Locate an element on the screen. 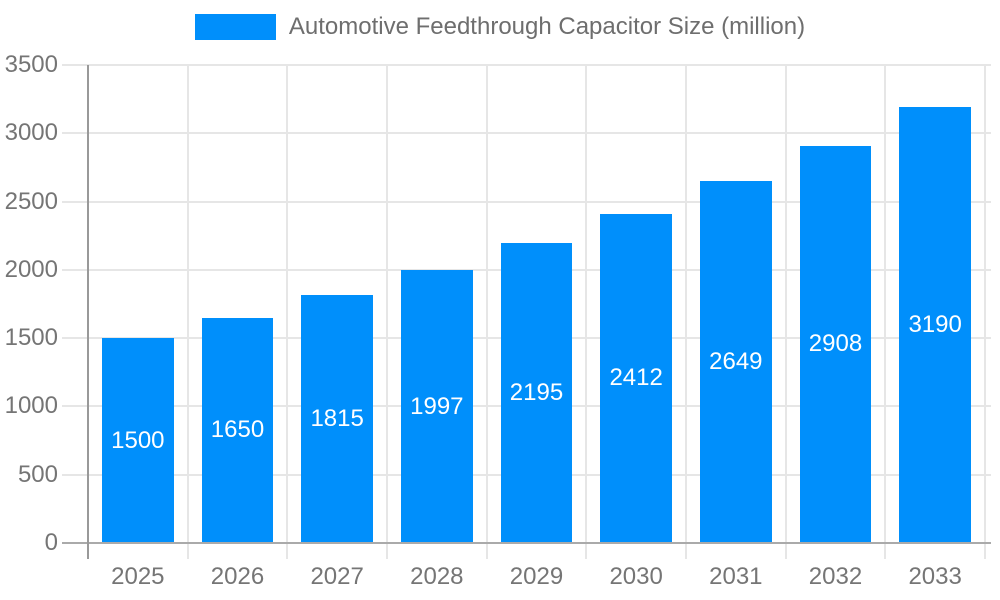  x-tick-label: 2030 is located at coordinates (636, 576).